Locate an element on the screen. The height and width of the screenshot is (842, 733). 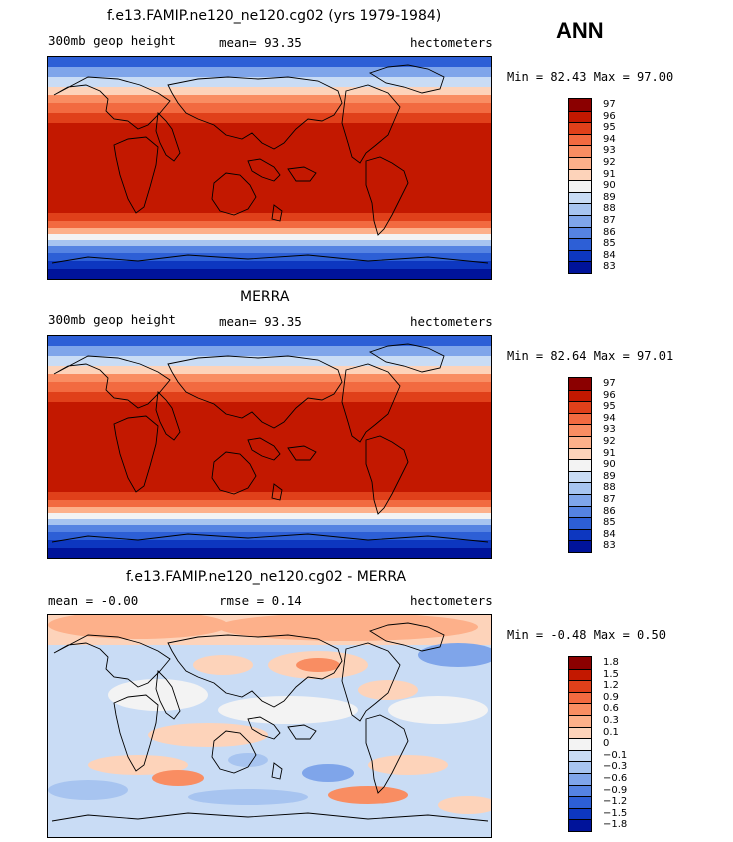
panel-2-units-label: hectometers is located at coordinates (451, 321).